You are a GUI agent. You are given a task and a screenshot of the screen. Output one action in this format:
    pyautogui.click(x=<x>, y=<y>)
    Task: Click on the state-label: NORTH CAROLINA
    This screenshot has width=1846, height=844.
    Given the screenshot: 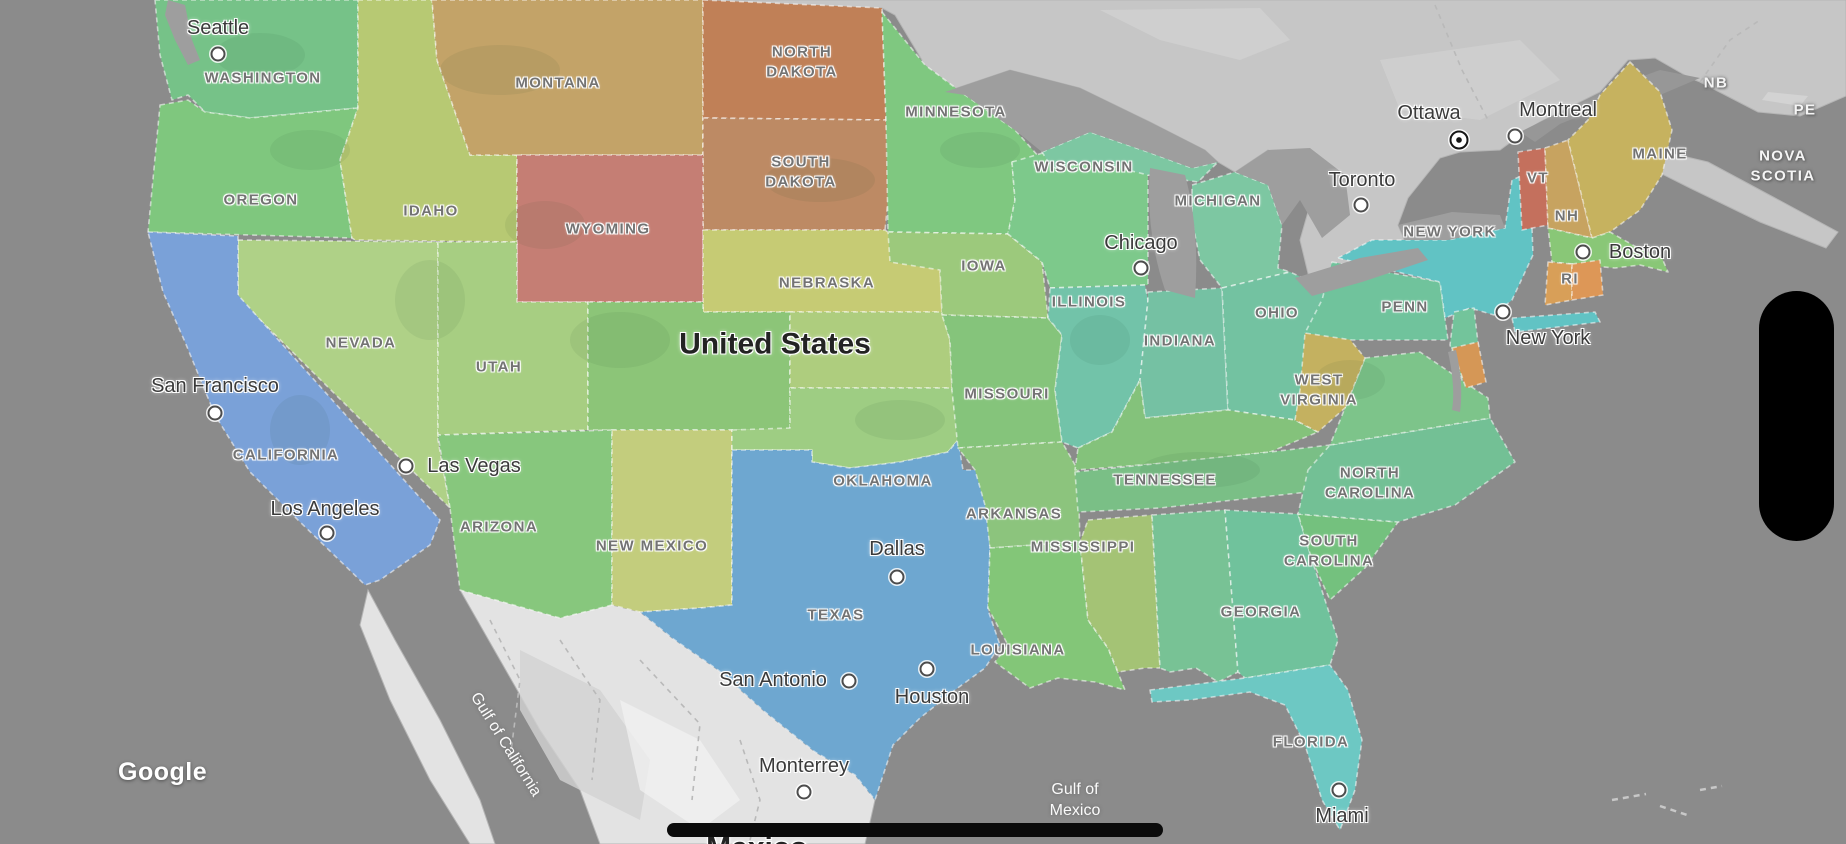 What is the action you would take?
    pyautogui.click(x=1370, y=483)
    